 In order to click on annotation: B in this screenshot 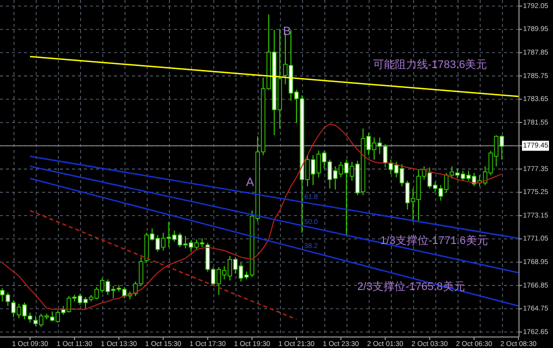, I will do `click(287, 31)`.